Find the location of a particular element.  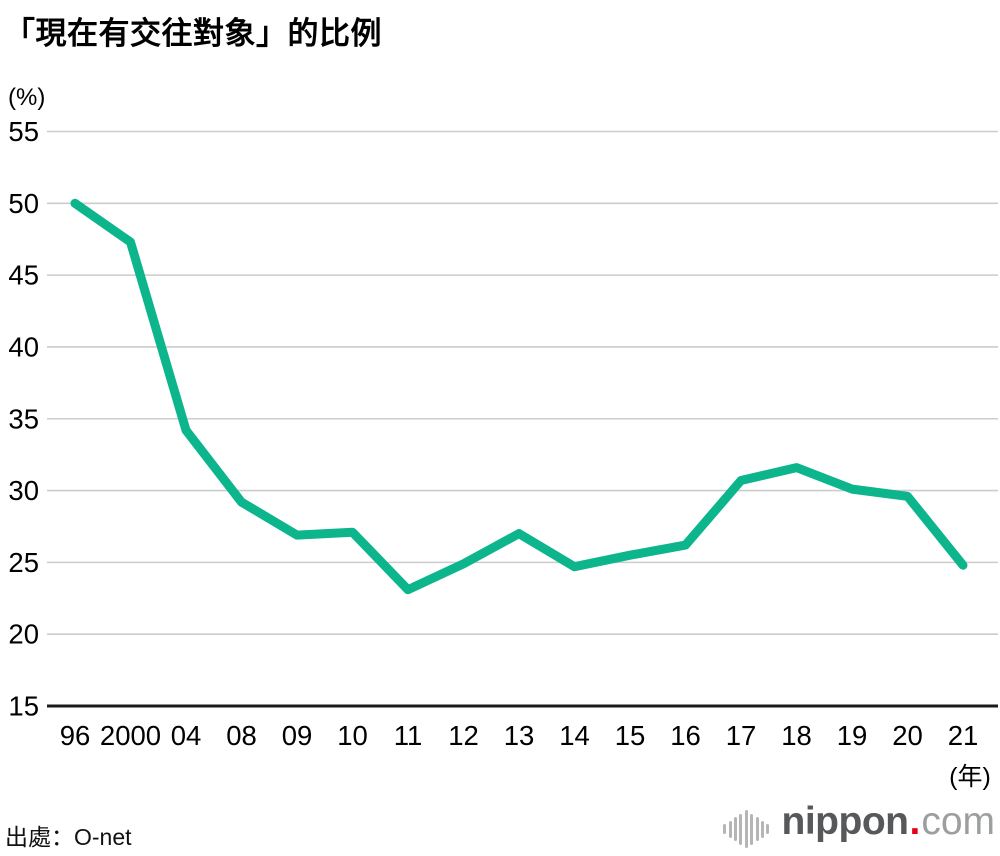

y-tick-label-25: 25 is located at coordinates (23, 562).